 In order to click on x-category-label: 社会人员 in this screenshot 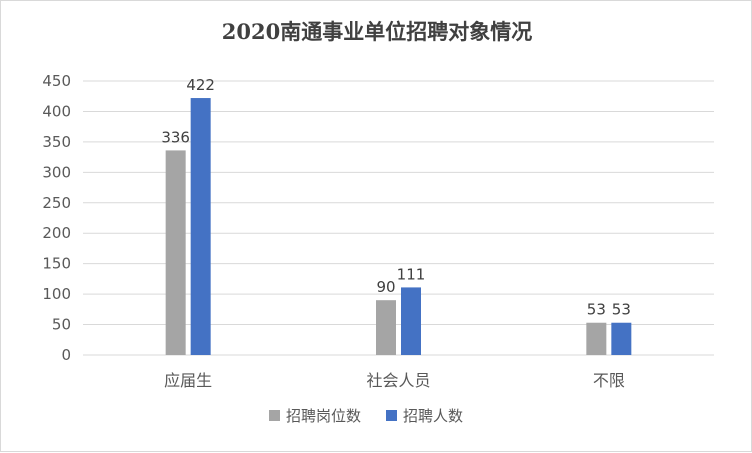, I will do `click(398, 380)`.